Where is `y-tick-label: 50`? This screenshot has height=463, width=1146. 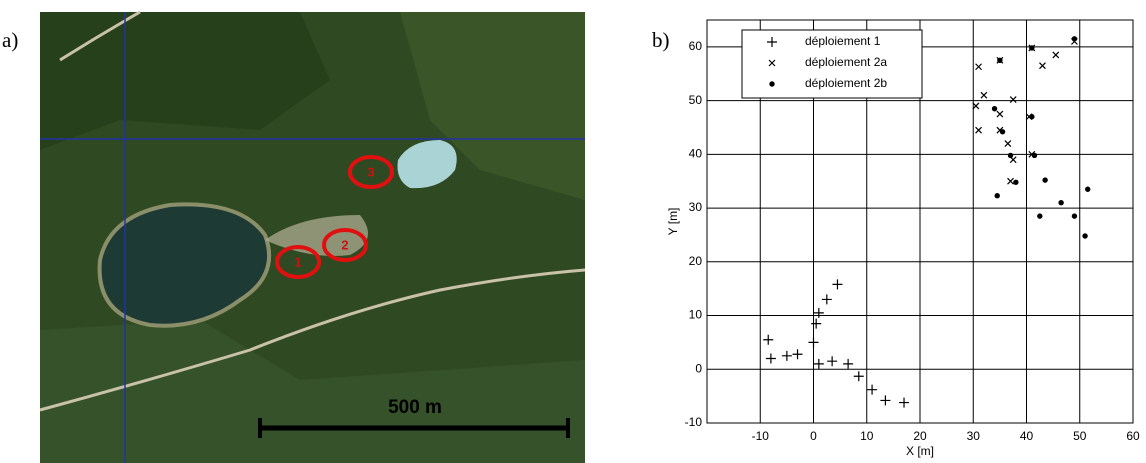 y-tick-label: 50 is located at coordinates (696, 100).